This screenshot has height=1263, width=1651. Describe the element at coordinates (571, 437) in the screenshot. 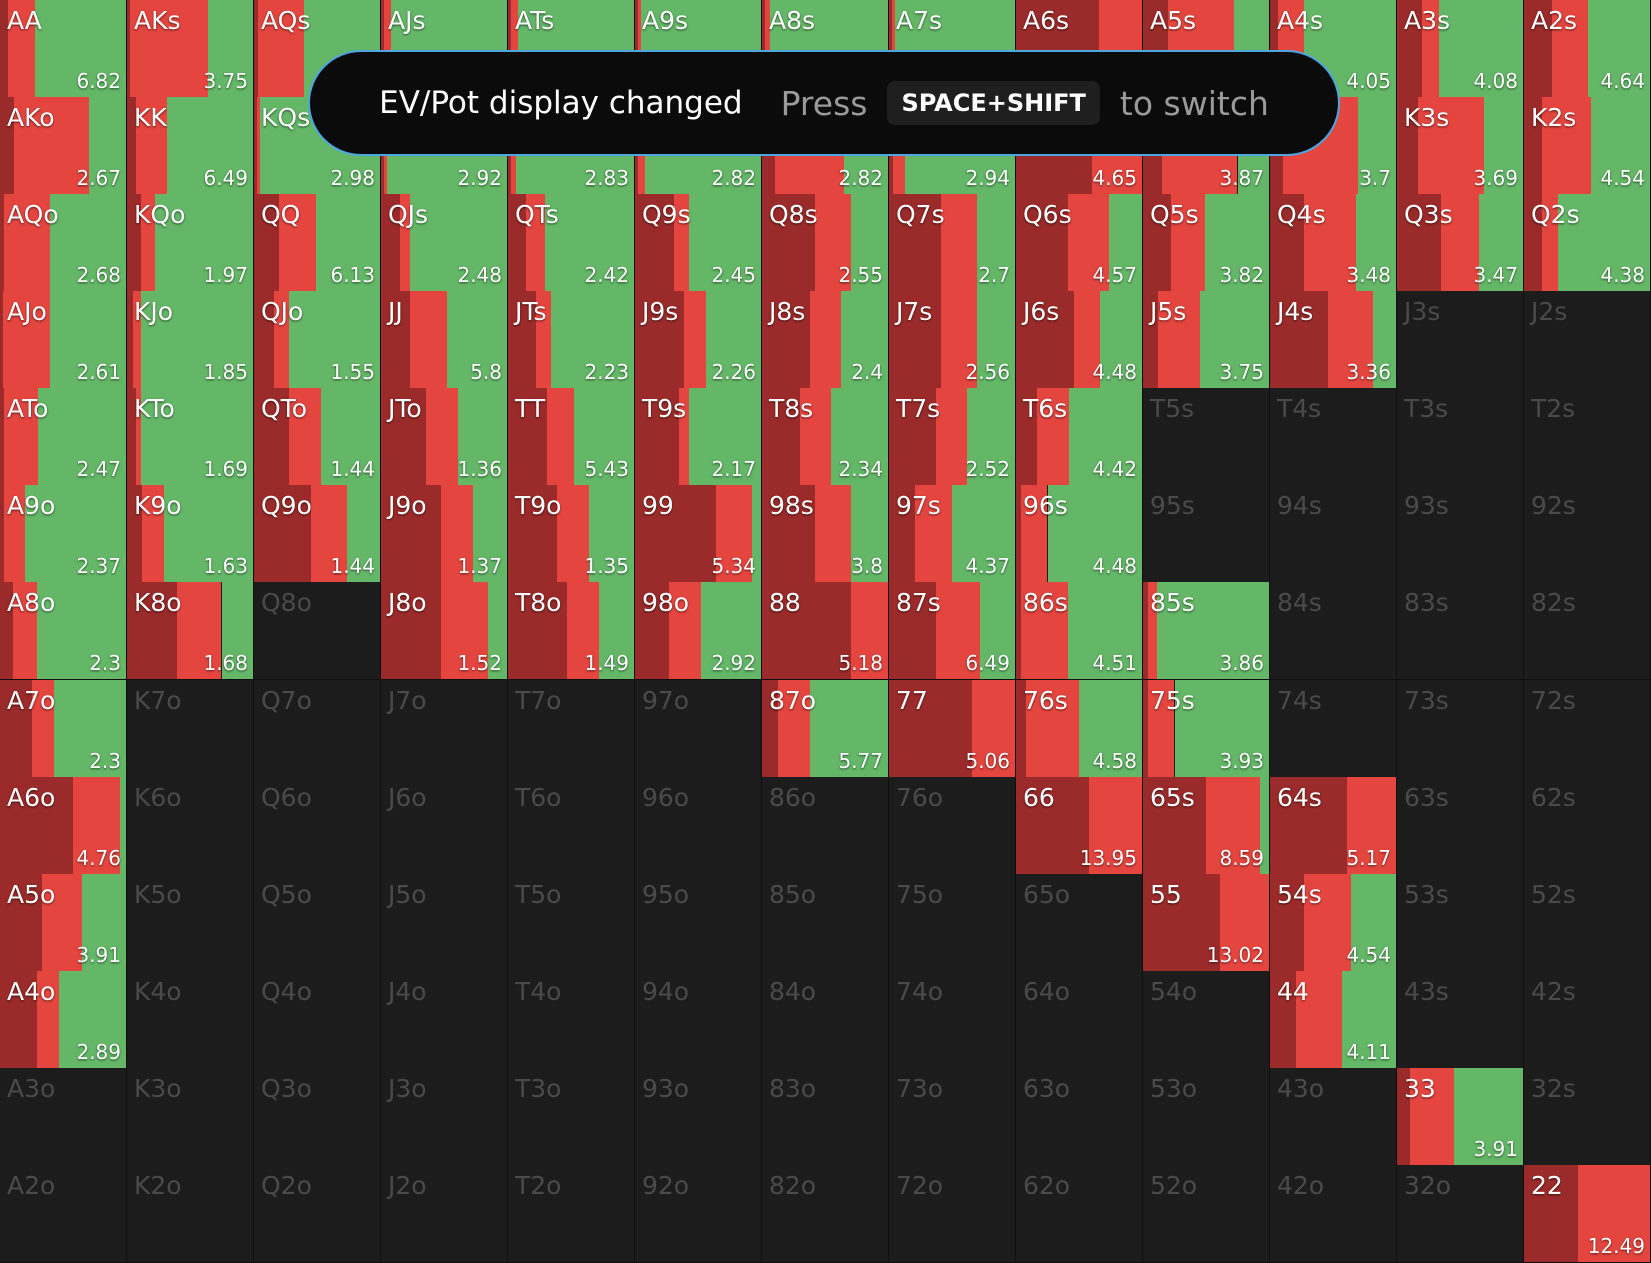

I see `hand-cell: TT 5.43` at that location.